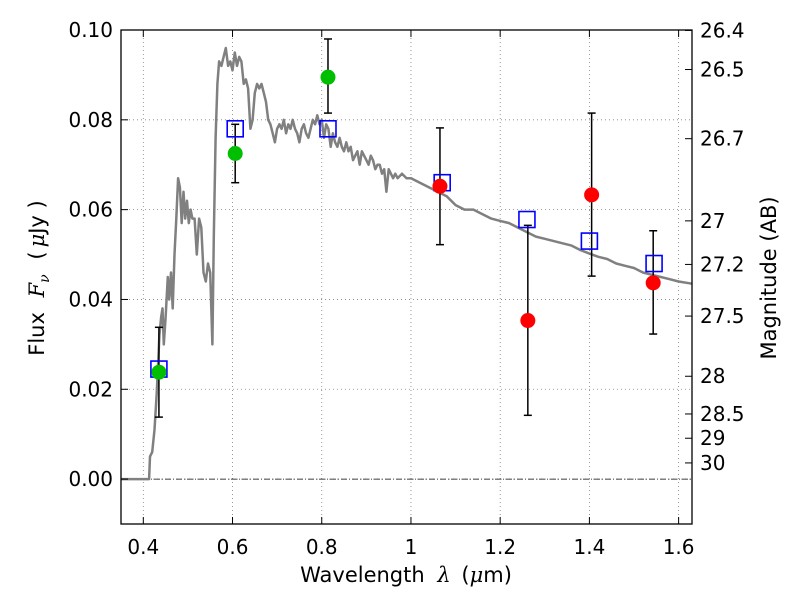  I want to click on x-tick-label: 1.6, so click(679, 547).